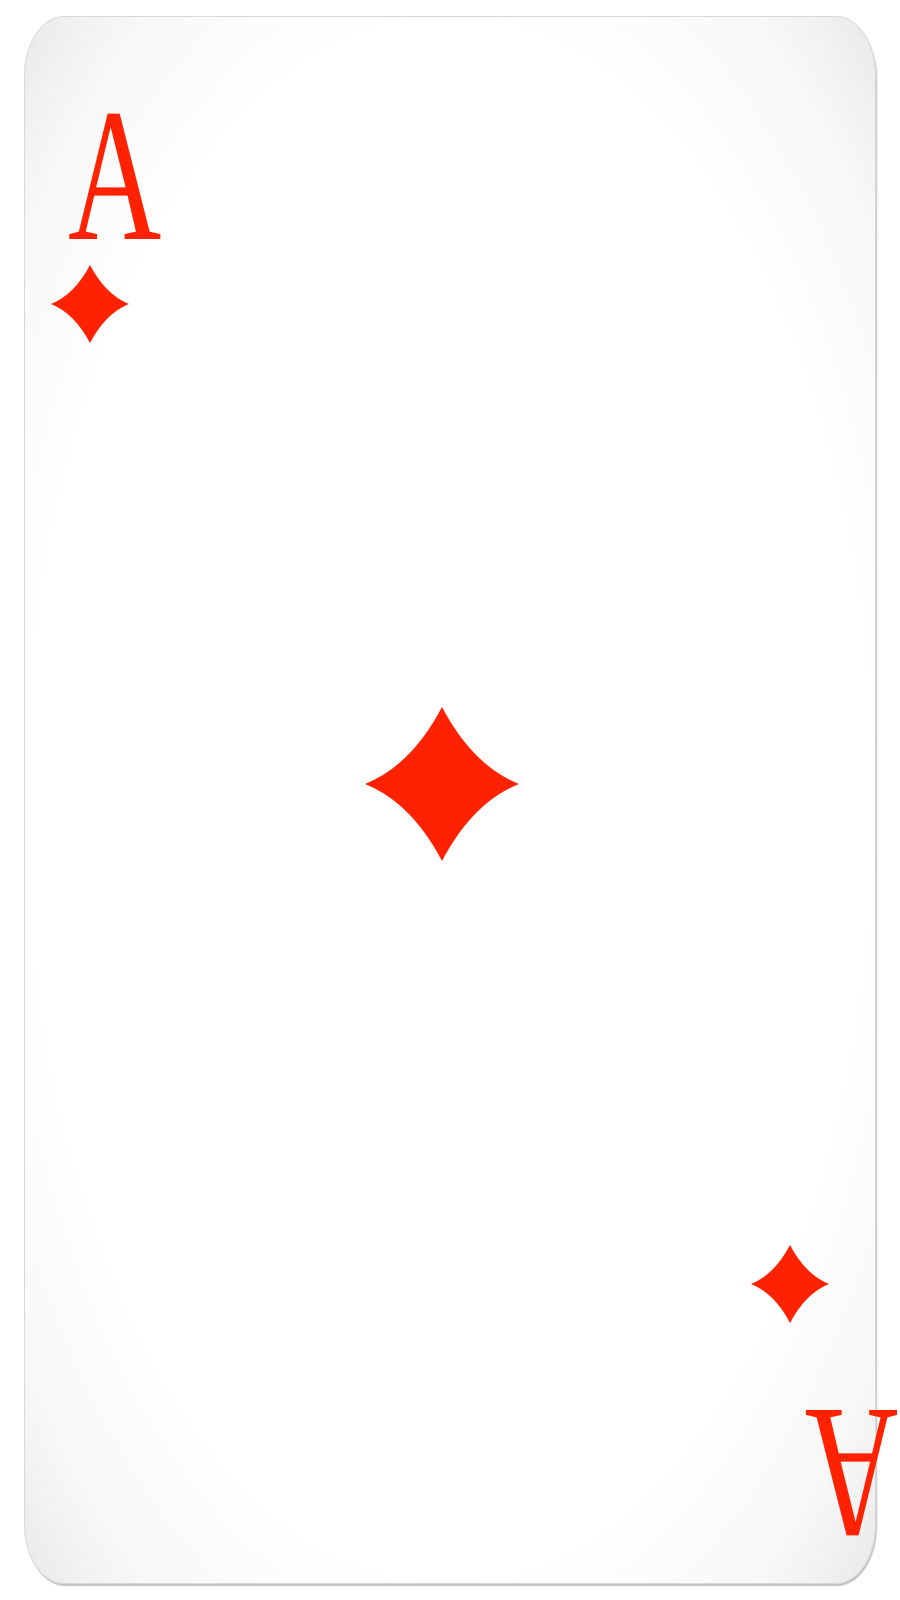  I want to click on top-left-diamond-icon, so click(90, 304).